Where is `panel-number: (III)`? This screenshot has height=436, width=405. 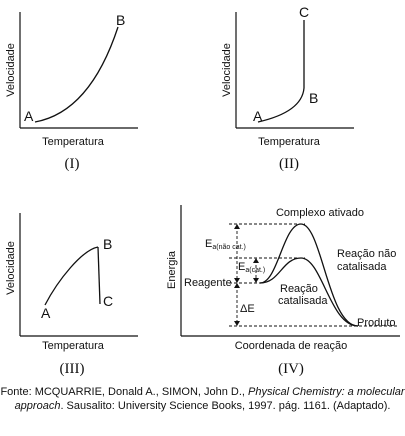
panel-number: (III) is located at coordinates (72, 369).